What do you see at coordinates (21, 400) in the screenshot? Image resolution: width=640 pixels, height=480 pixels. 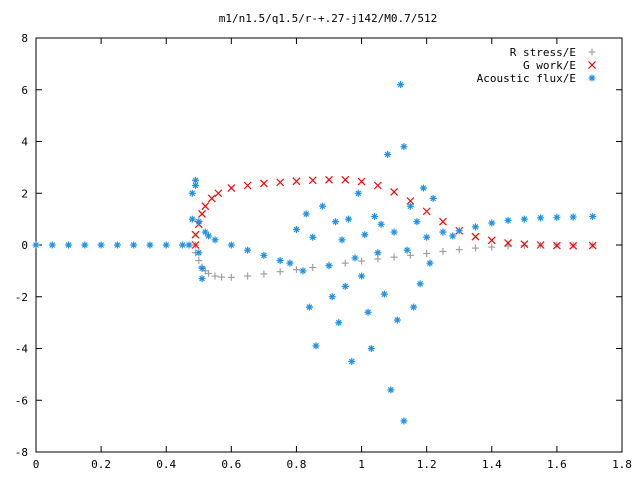 I see `y-tick-label: -6` at bounding box center [21, 400].